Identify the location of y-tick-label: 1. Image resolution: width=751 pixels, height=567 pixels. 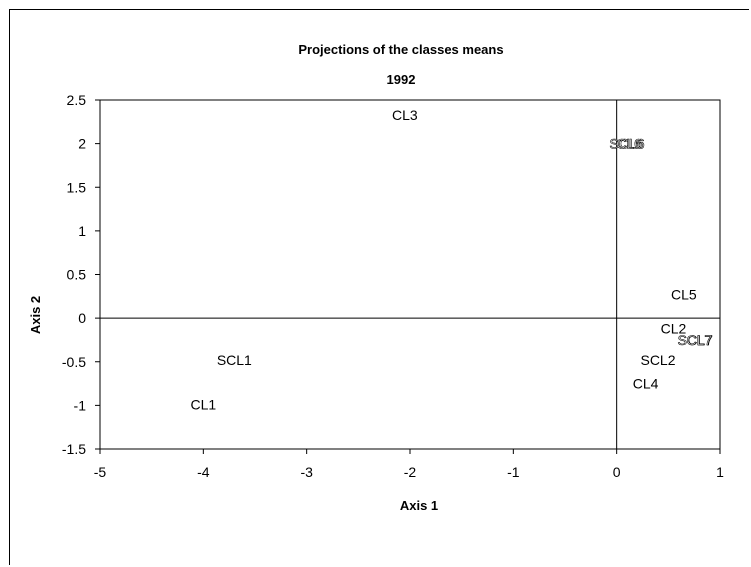
(82, 231).